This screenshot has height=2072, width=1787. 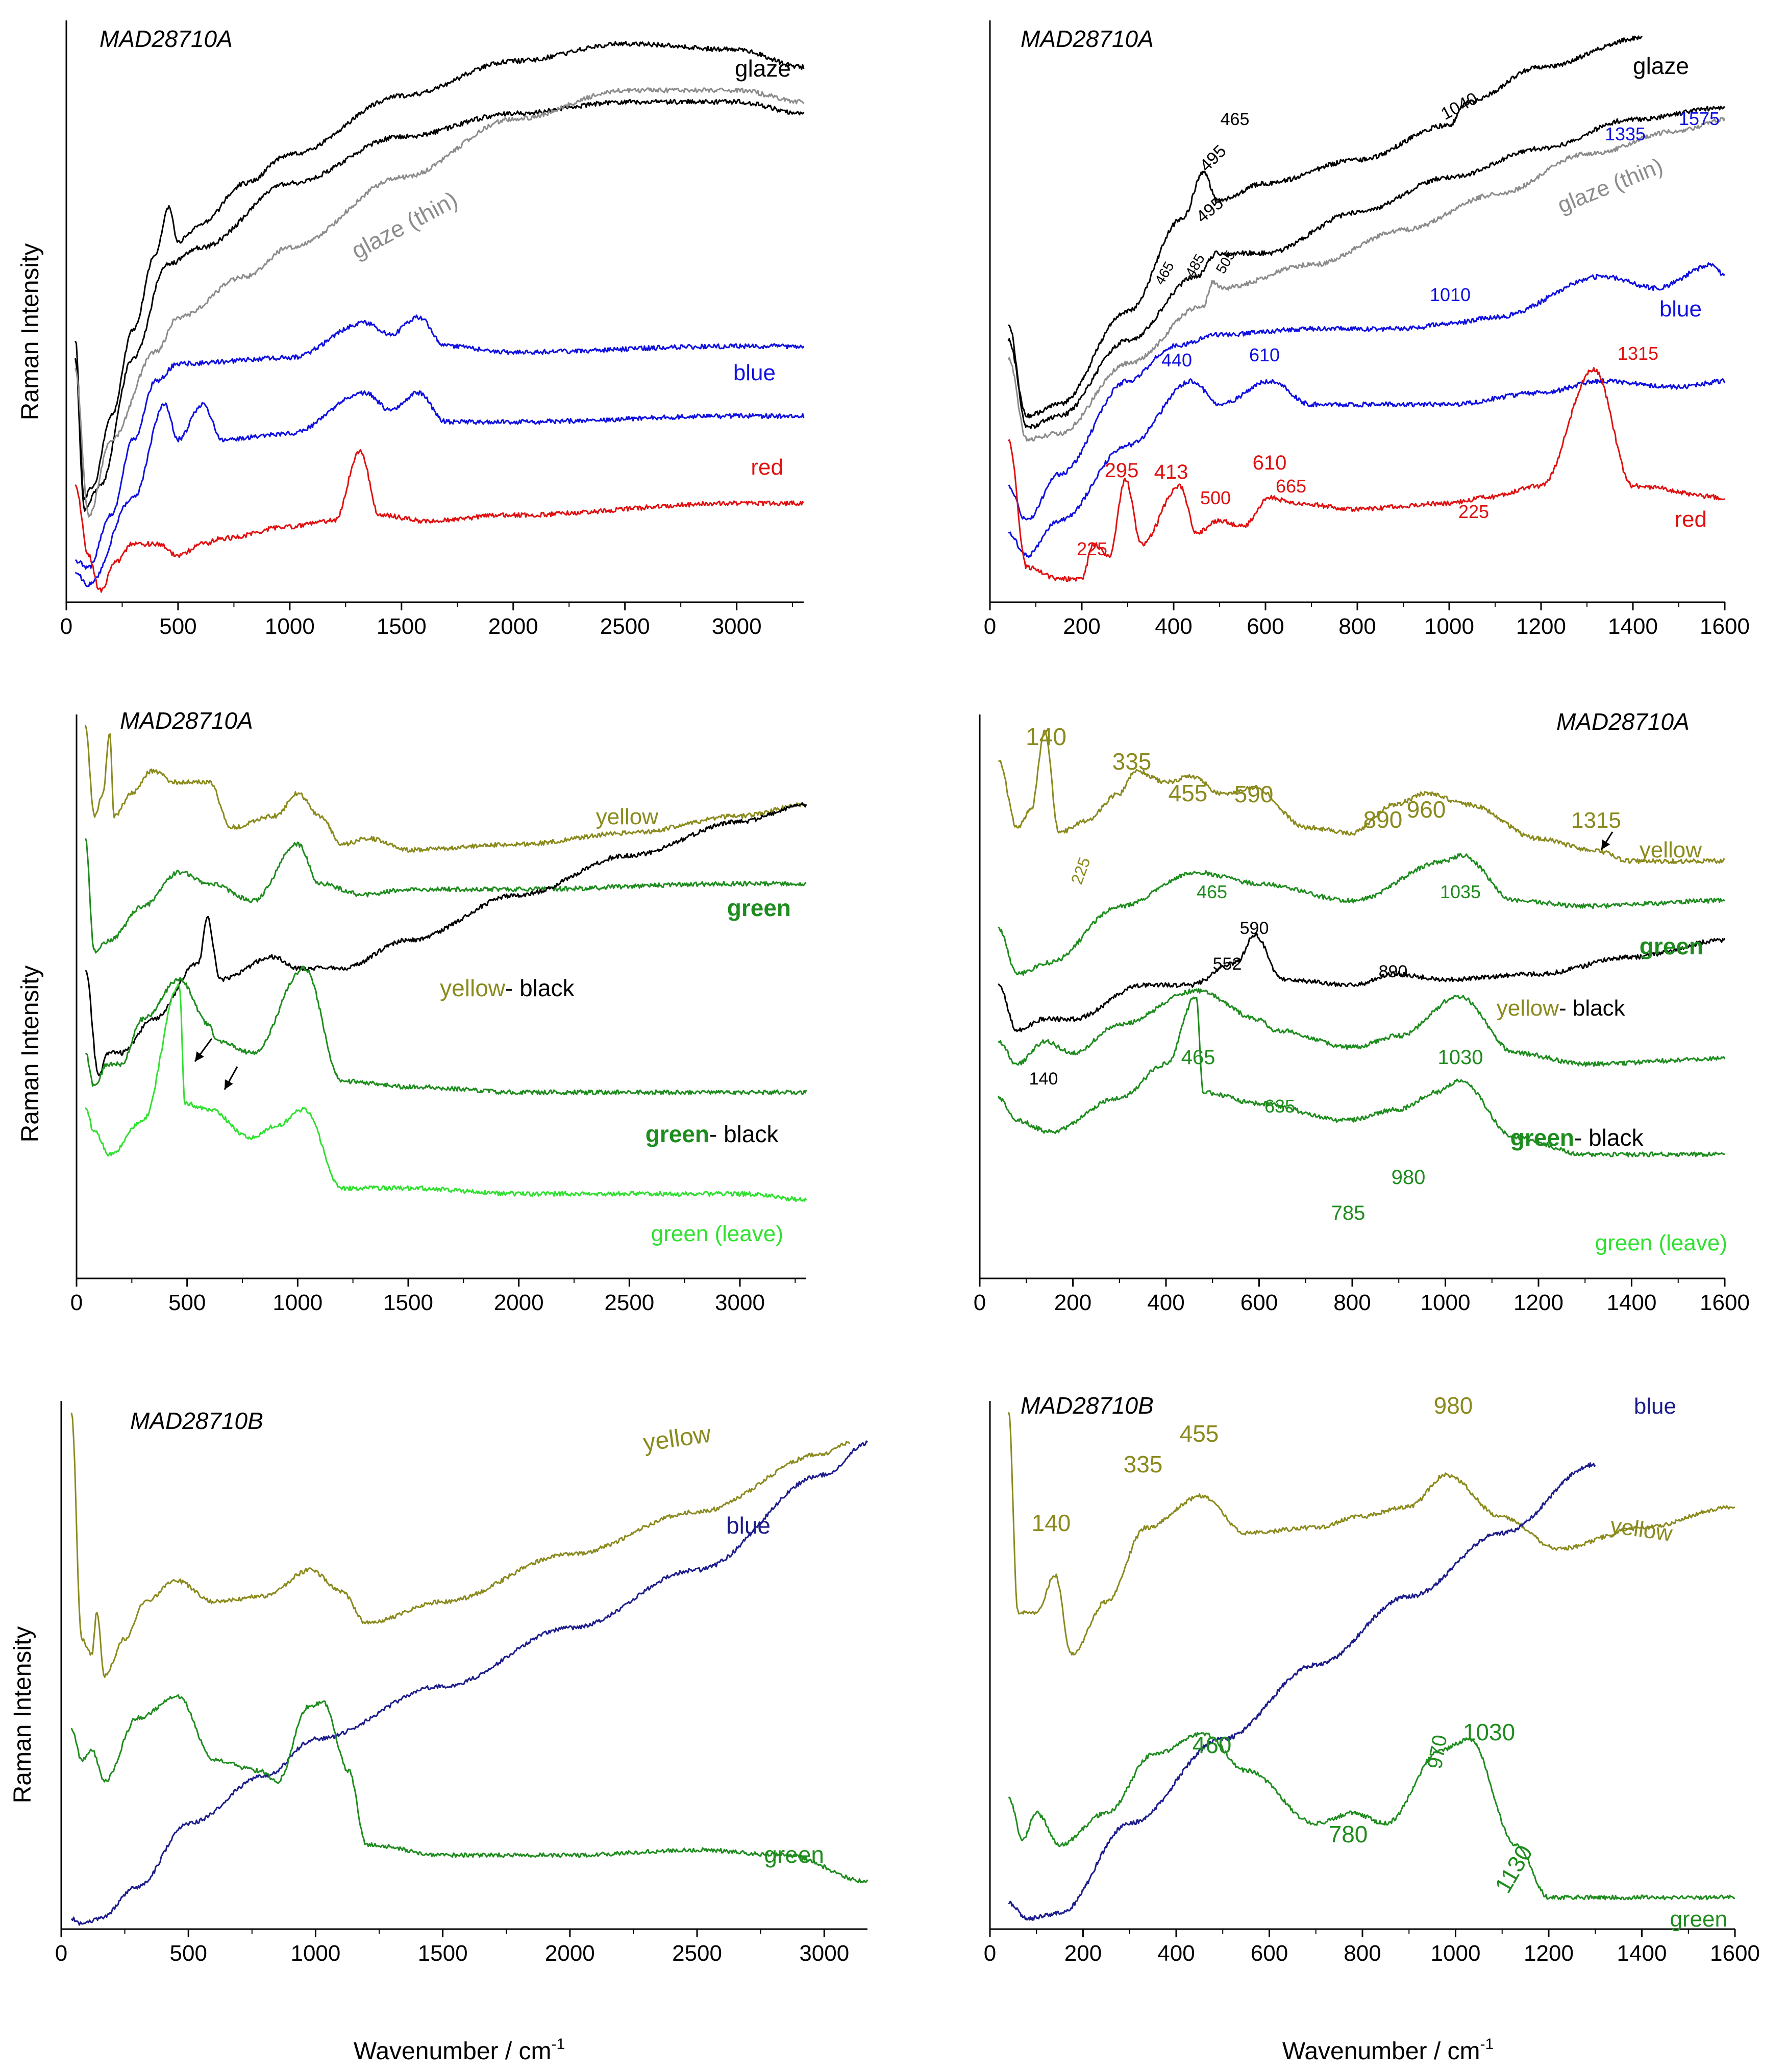 What do you see at coordinates (1362, 1027) in the screenshot?
I see `spectrum-green-black` at bounding box center [1362, 1027].